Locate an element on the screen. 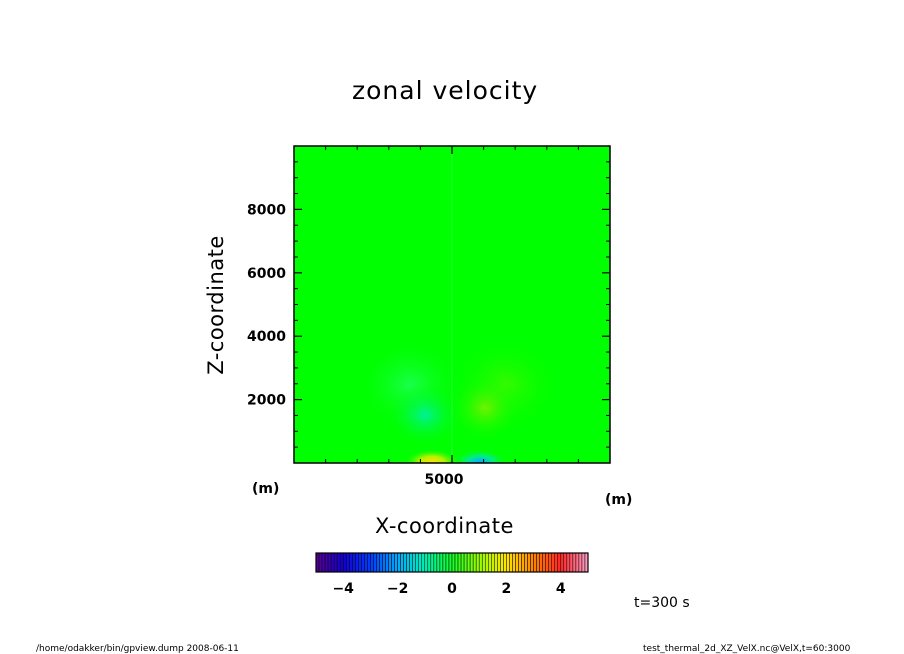  colorbar-tick-label: −2 is located at coordinates (397, 589).